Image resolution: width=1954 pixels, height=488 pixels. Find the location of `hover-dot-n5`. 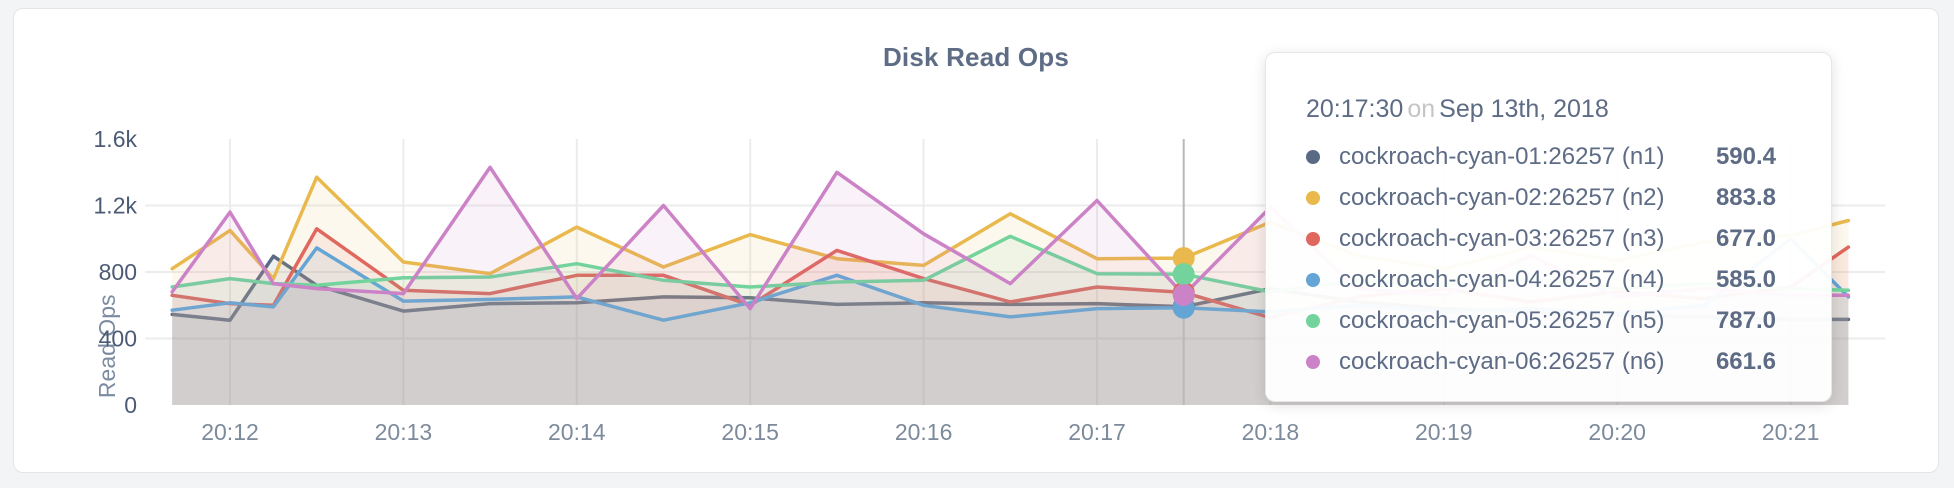

hover-dot-n5 is located at coordinates (1183, 274).